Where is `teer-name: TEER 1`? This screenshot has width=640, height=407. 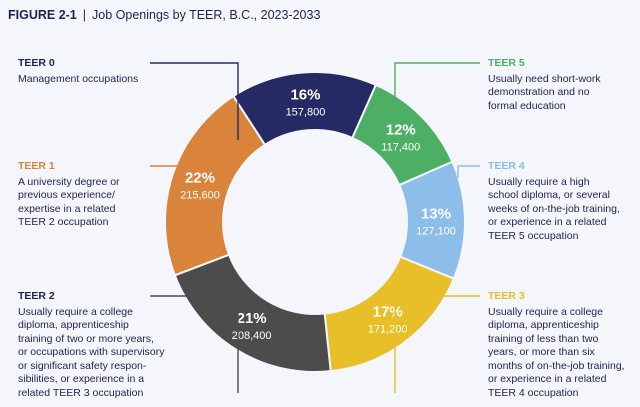
teer-name: TEER 1 is located at coordinates (36, 166).